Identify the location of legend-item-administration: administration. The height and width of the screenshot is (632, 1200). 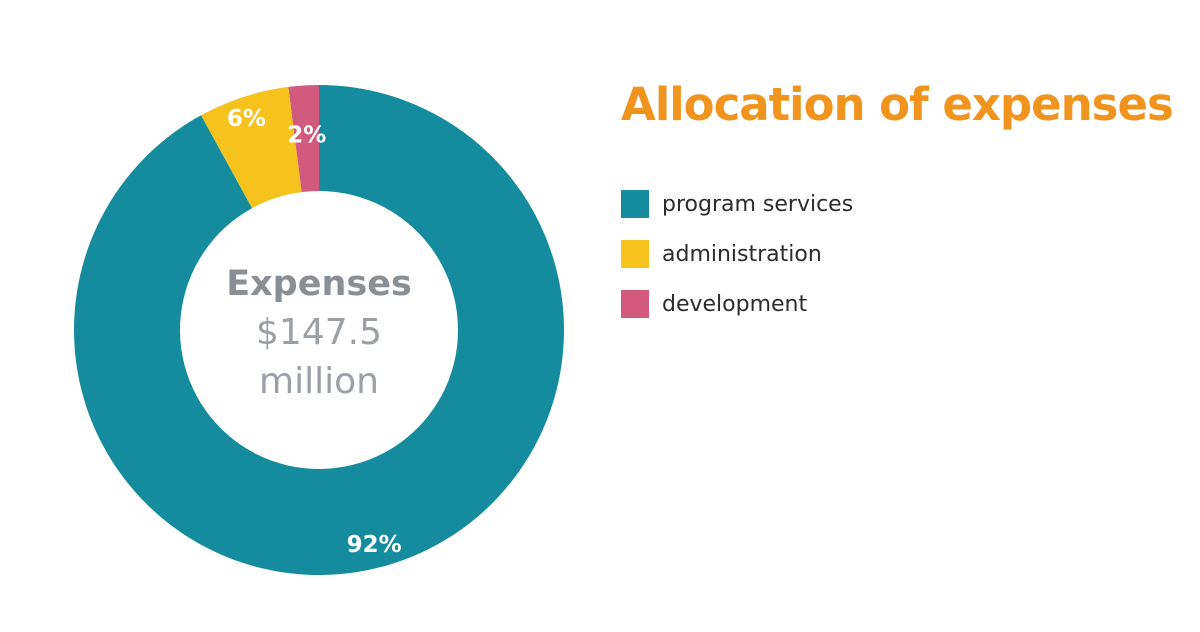
(737, 254).